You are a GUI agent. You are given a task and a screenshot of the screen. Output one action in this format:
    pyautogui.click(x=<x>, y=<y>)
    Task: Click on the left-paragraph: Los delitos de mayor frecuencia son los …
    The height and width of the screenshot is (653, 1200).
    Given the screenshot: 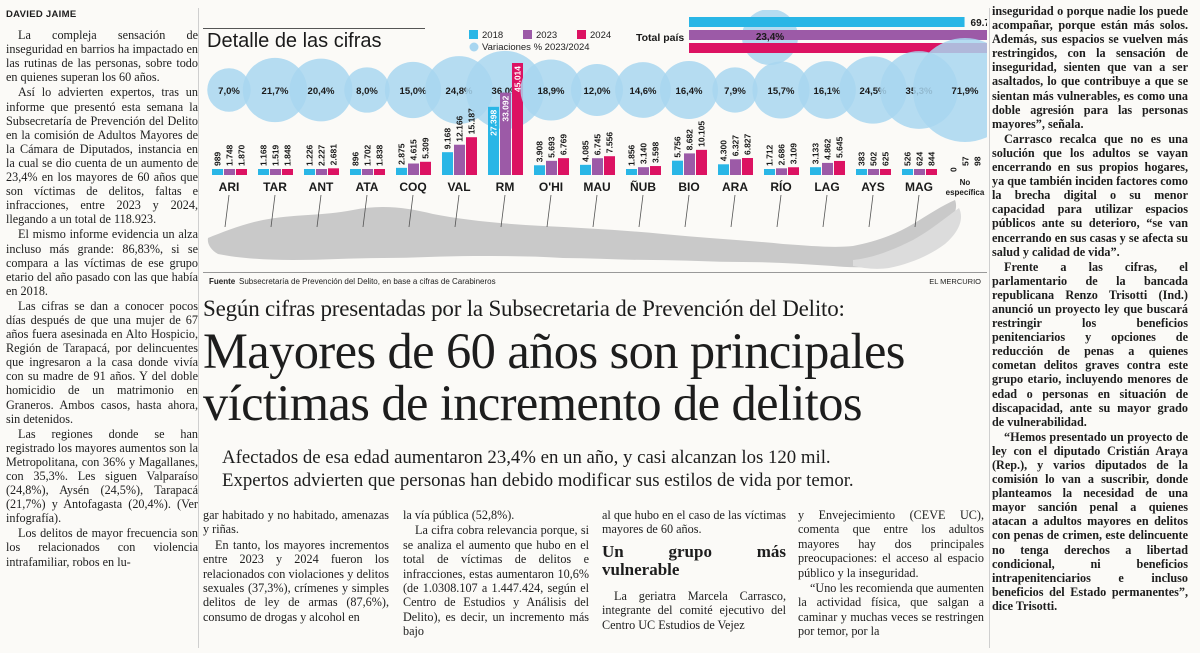 What is the action you would take?
    pyautogui.click(x=102, y=547)
    